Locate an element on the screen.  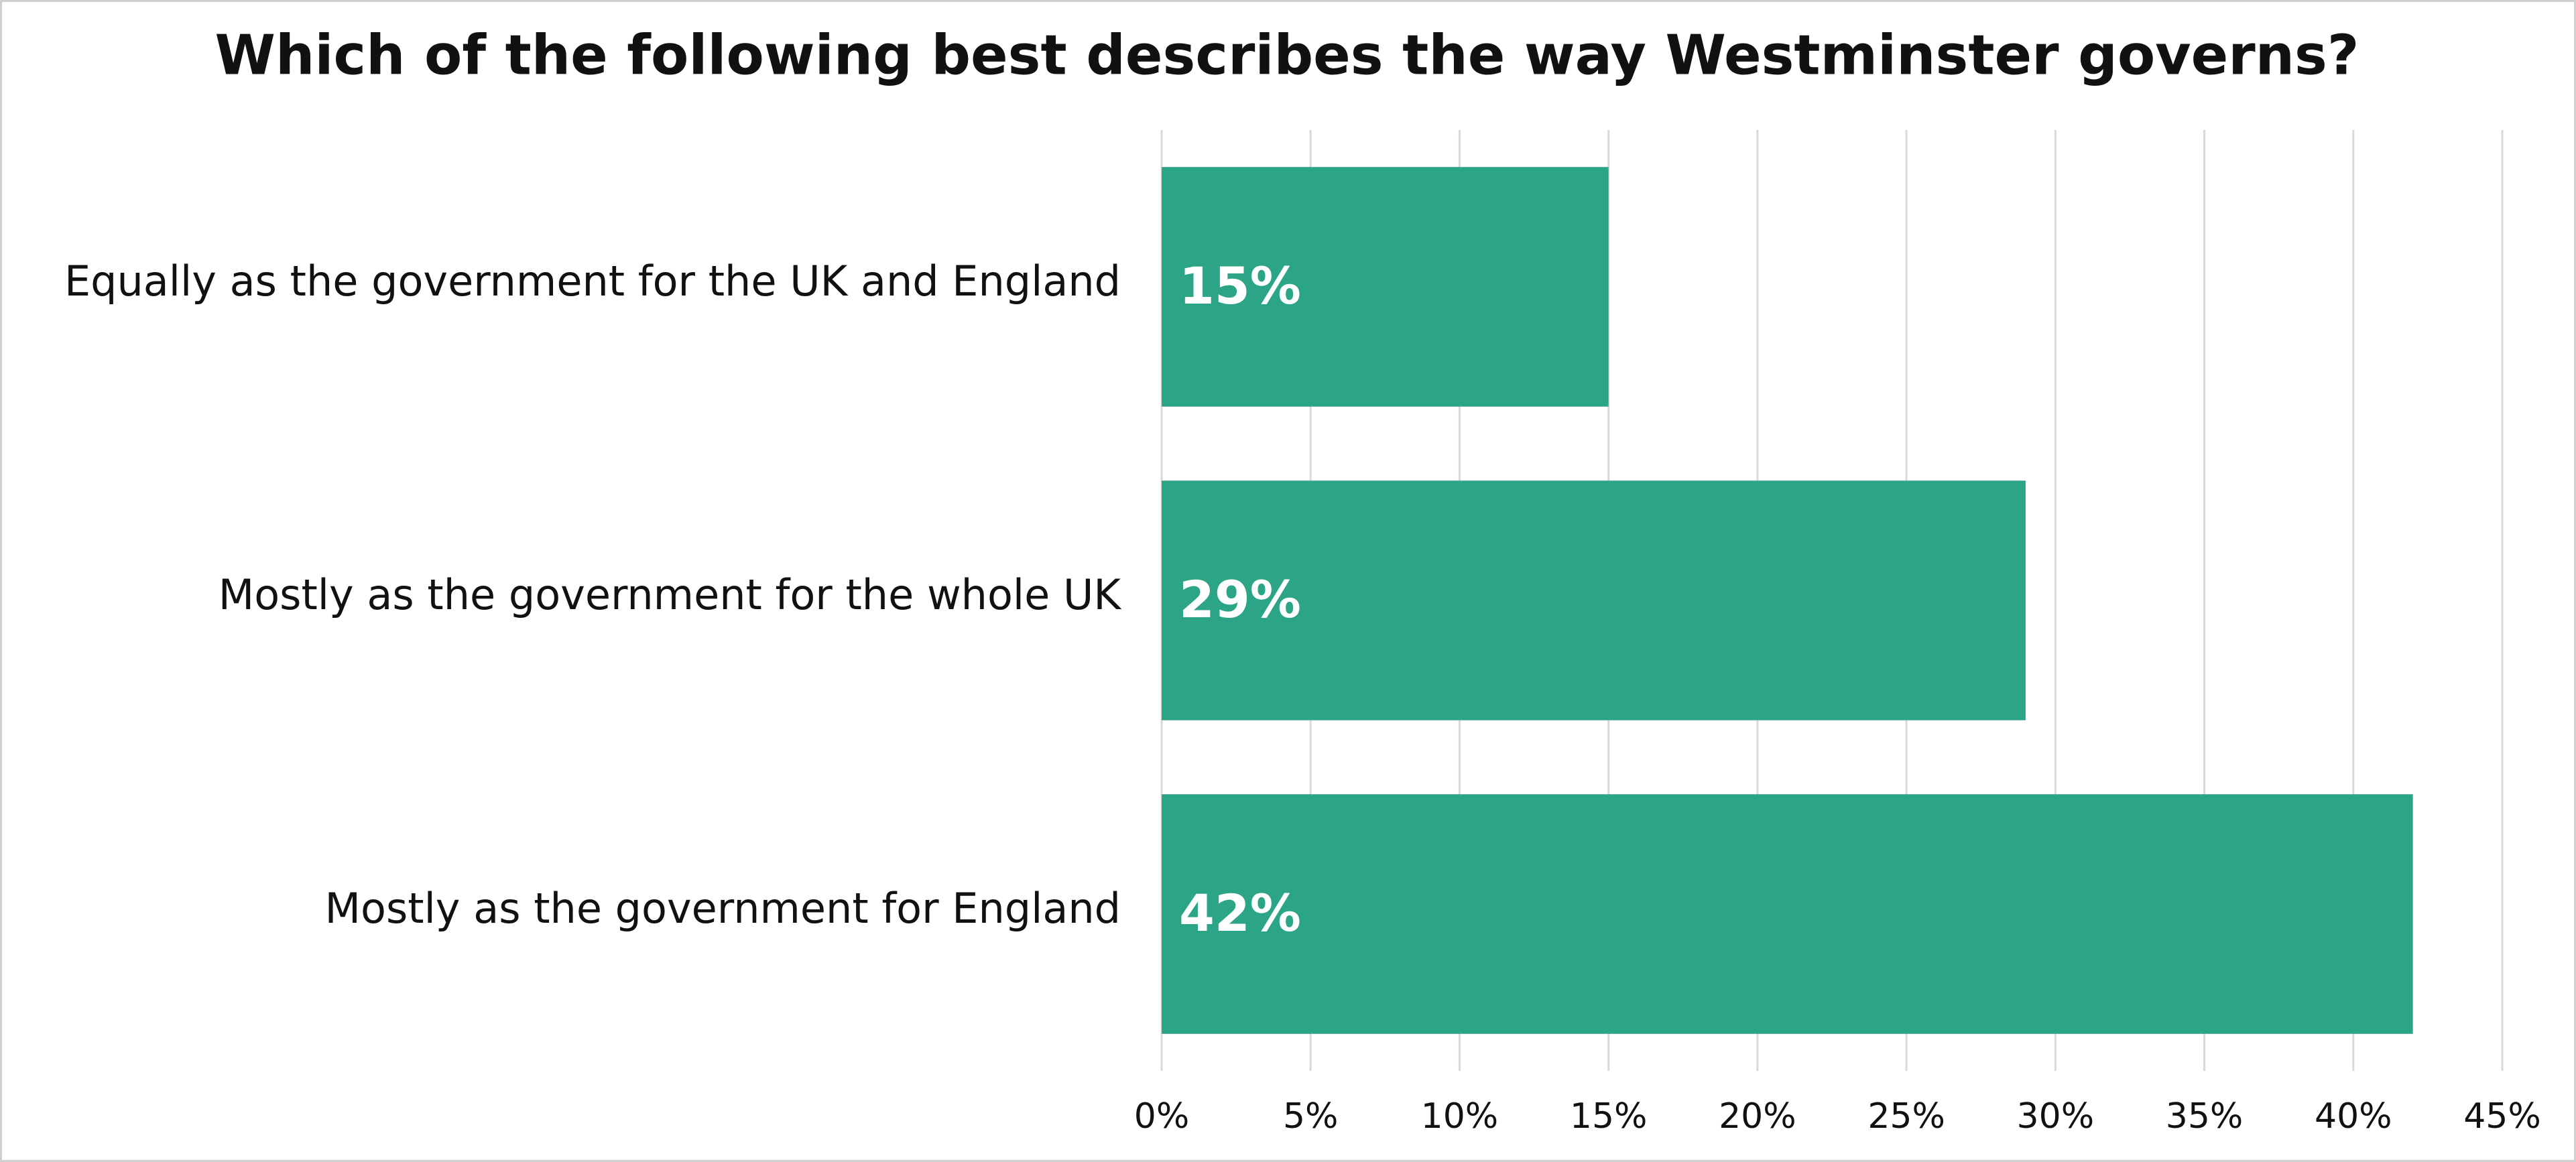
x-tick-label: 40% is located at coordinates (2353, 1116).